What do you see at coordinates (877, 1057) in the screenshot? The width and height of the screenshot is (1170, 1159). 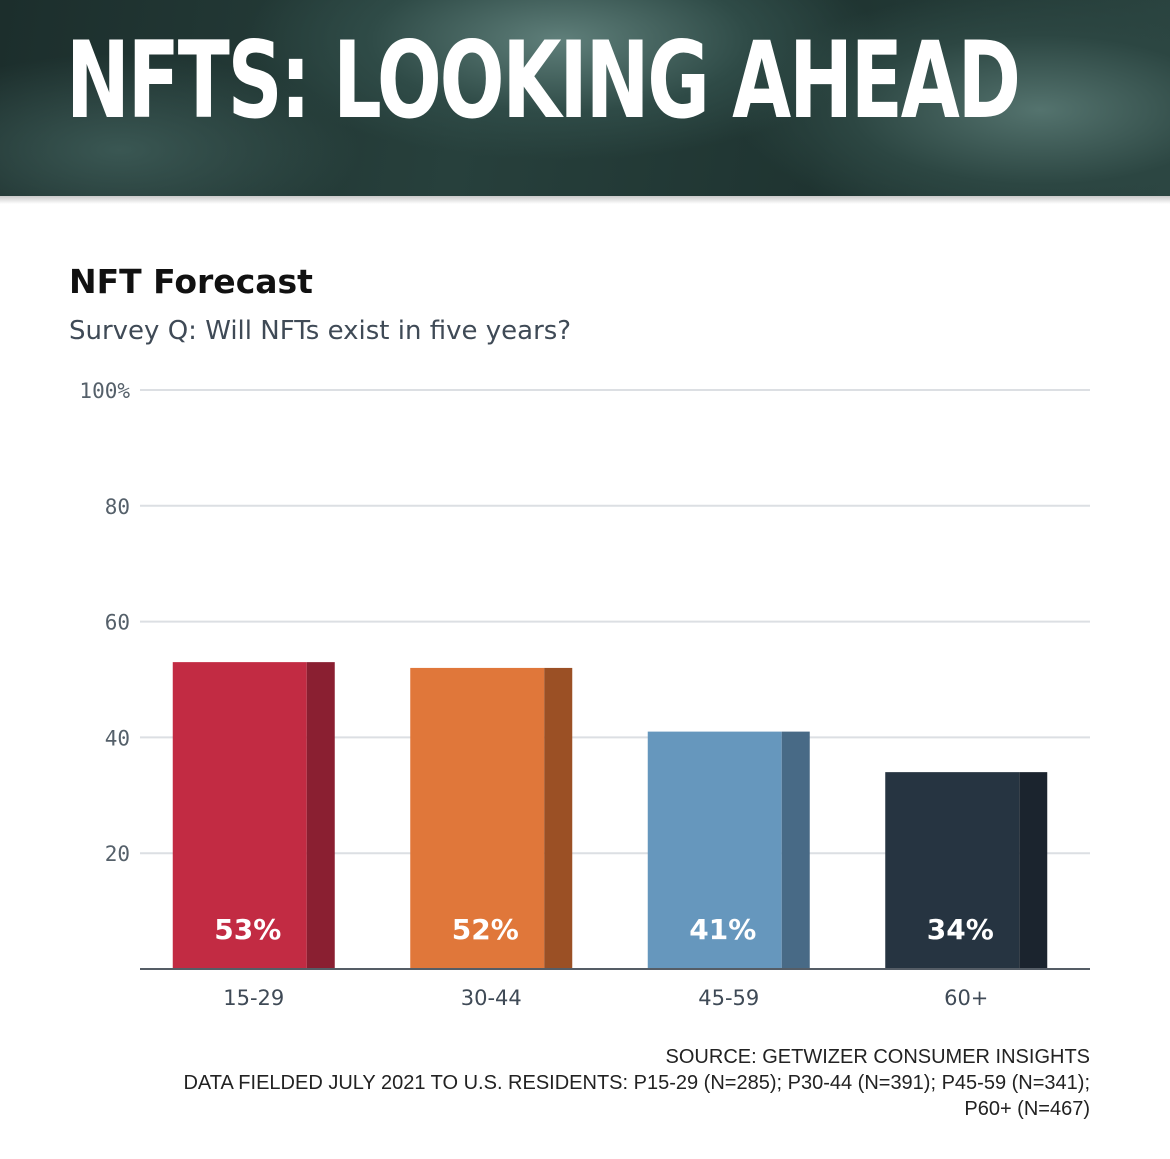 I see `source-line: SOURCE: GETWIZER CONSUMER INSIGHTS` at bounding box center [877, 1057].